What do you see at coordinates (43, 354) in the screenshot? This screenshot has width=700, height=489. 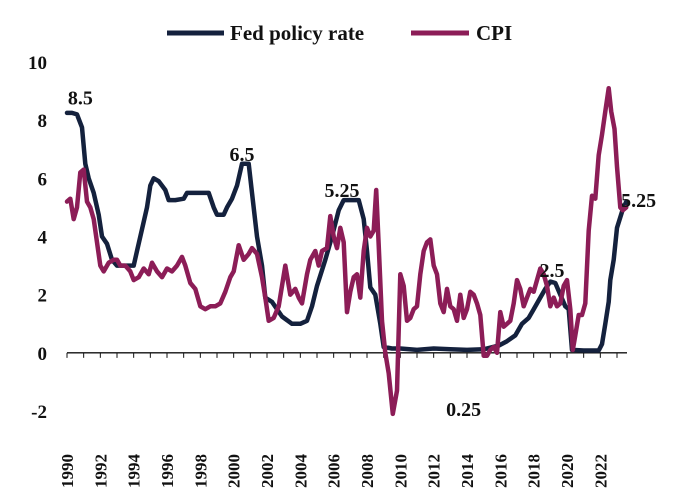 I see `y-tick-label: 0` at bounding box center [43, 354].